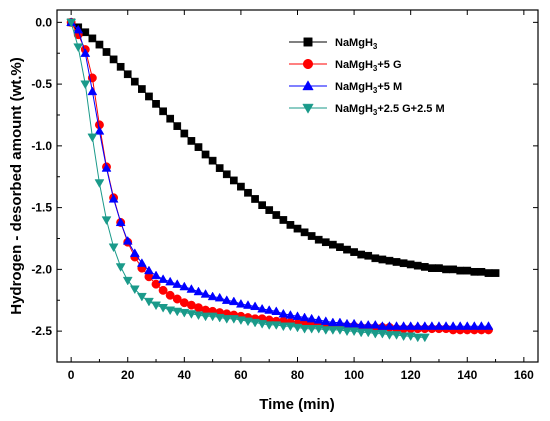 This screenshot has height=421, width=550. I want to click on legend-item: NaMgH3+2.5 G+2.5 M, so click(367, 110).